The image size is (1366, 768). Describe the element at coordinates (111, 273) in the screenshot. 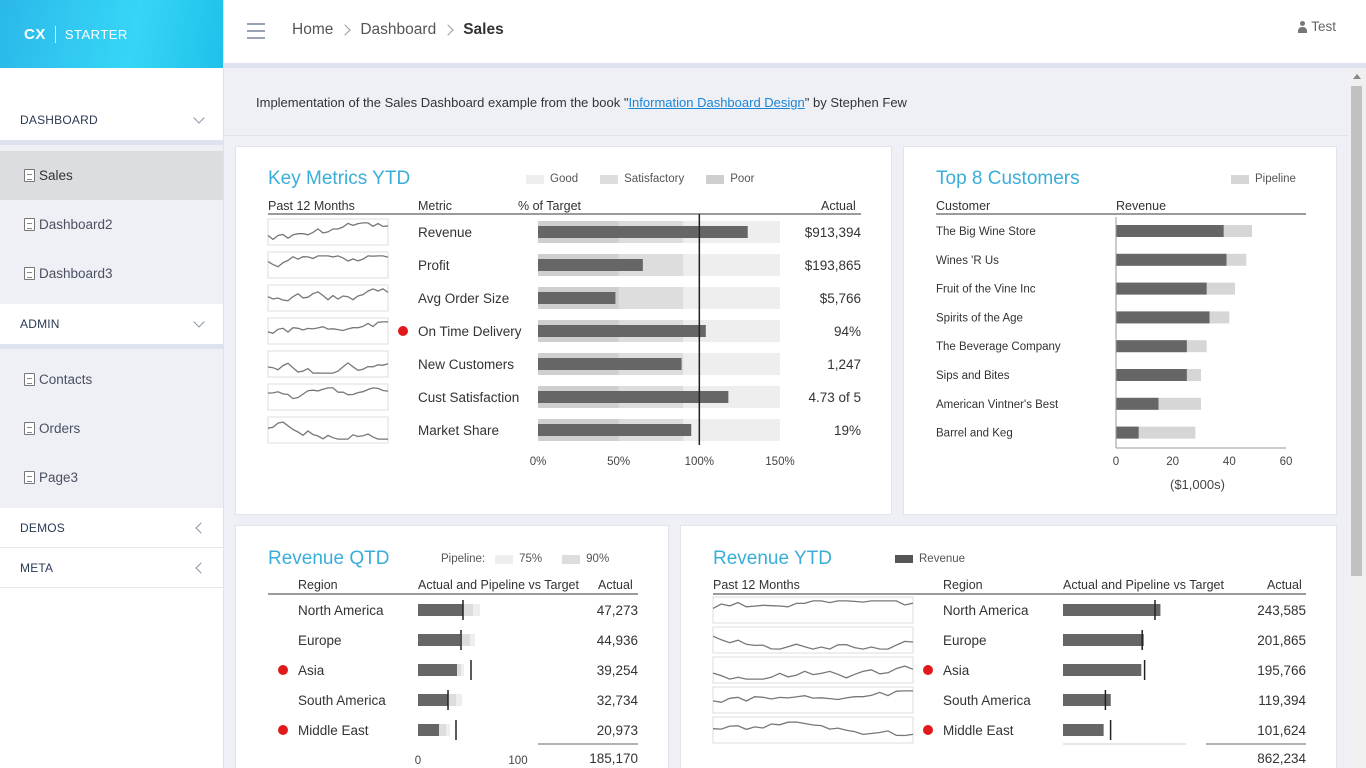

I see `sidebar-item-dashboard3: Dashboard3` at that location.